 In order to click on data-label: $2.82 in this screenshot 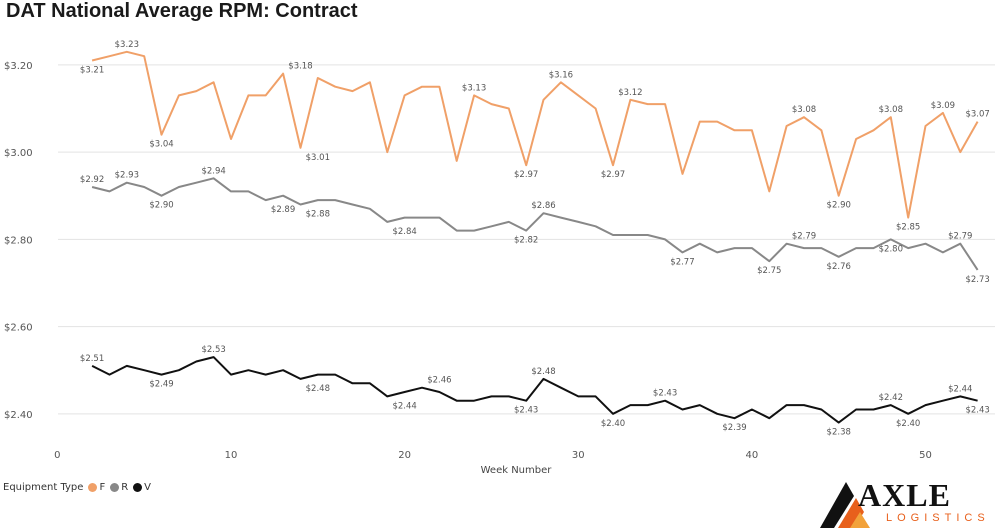, I will do `click(526, 241)`.